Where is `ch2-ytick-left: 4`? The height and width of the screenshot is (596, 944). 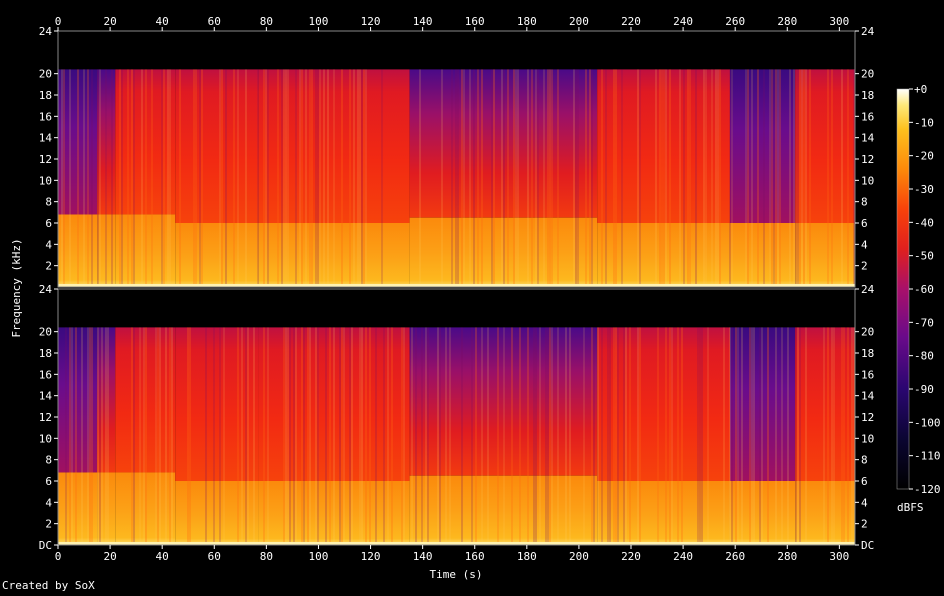 ch2-ytick-left: 4 is located at coordinates (48, 502).